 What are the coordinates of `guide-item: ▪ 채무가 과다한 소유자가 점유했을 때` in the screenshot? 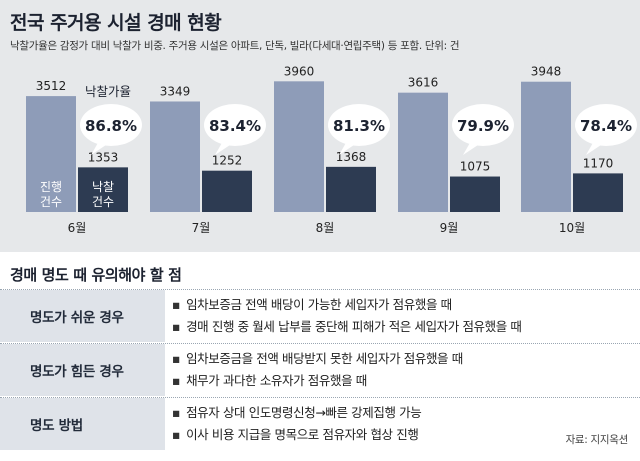 It's located at (402, 381).